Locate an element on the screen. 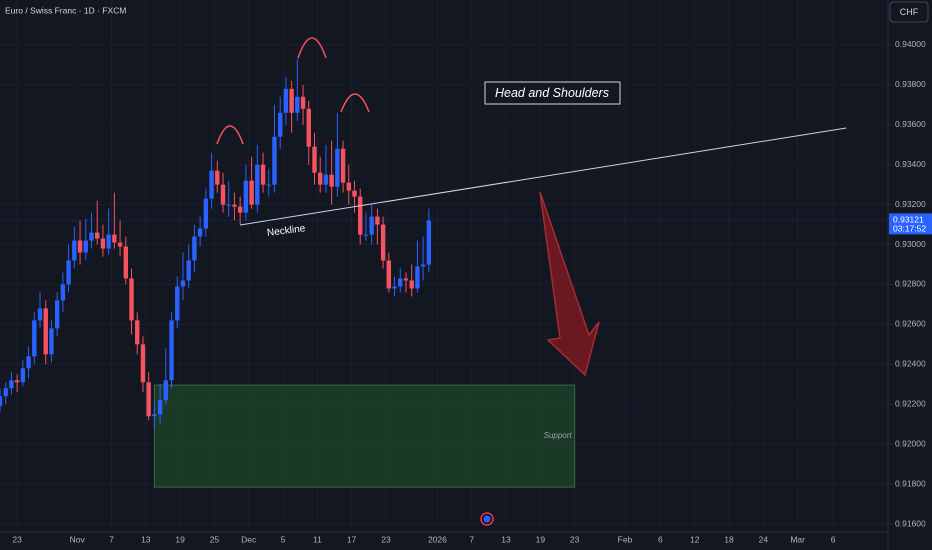 This screenshot has width=932, height=550. x-tick-label: 5 is located at coordinates (283, 539).